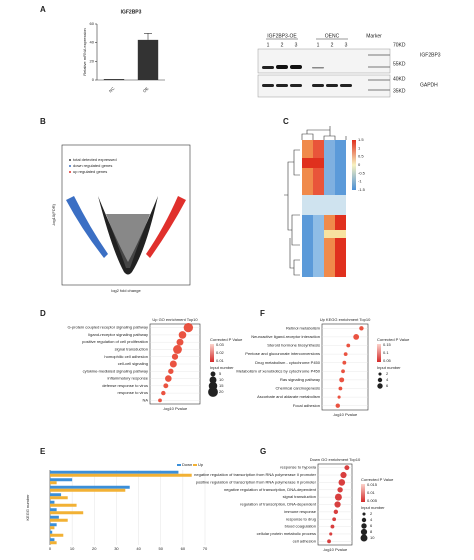  What do you see at coordinates (126, 290) in the screenshot?
I see `x-axis-label: log2 fold change` at bounding box center [126, 290].